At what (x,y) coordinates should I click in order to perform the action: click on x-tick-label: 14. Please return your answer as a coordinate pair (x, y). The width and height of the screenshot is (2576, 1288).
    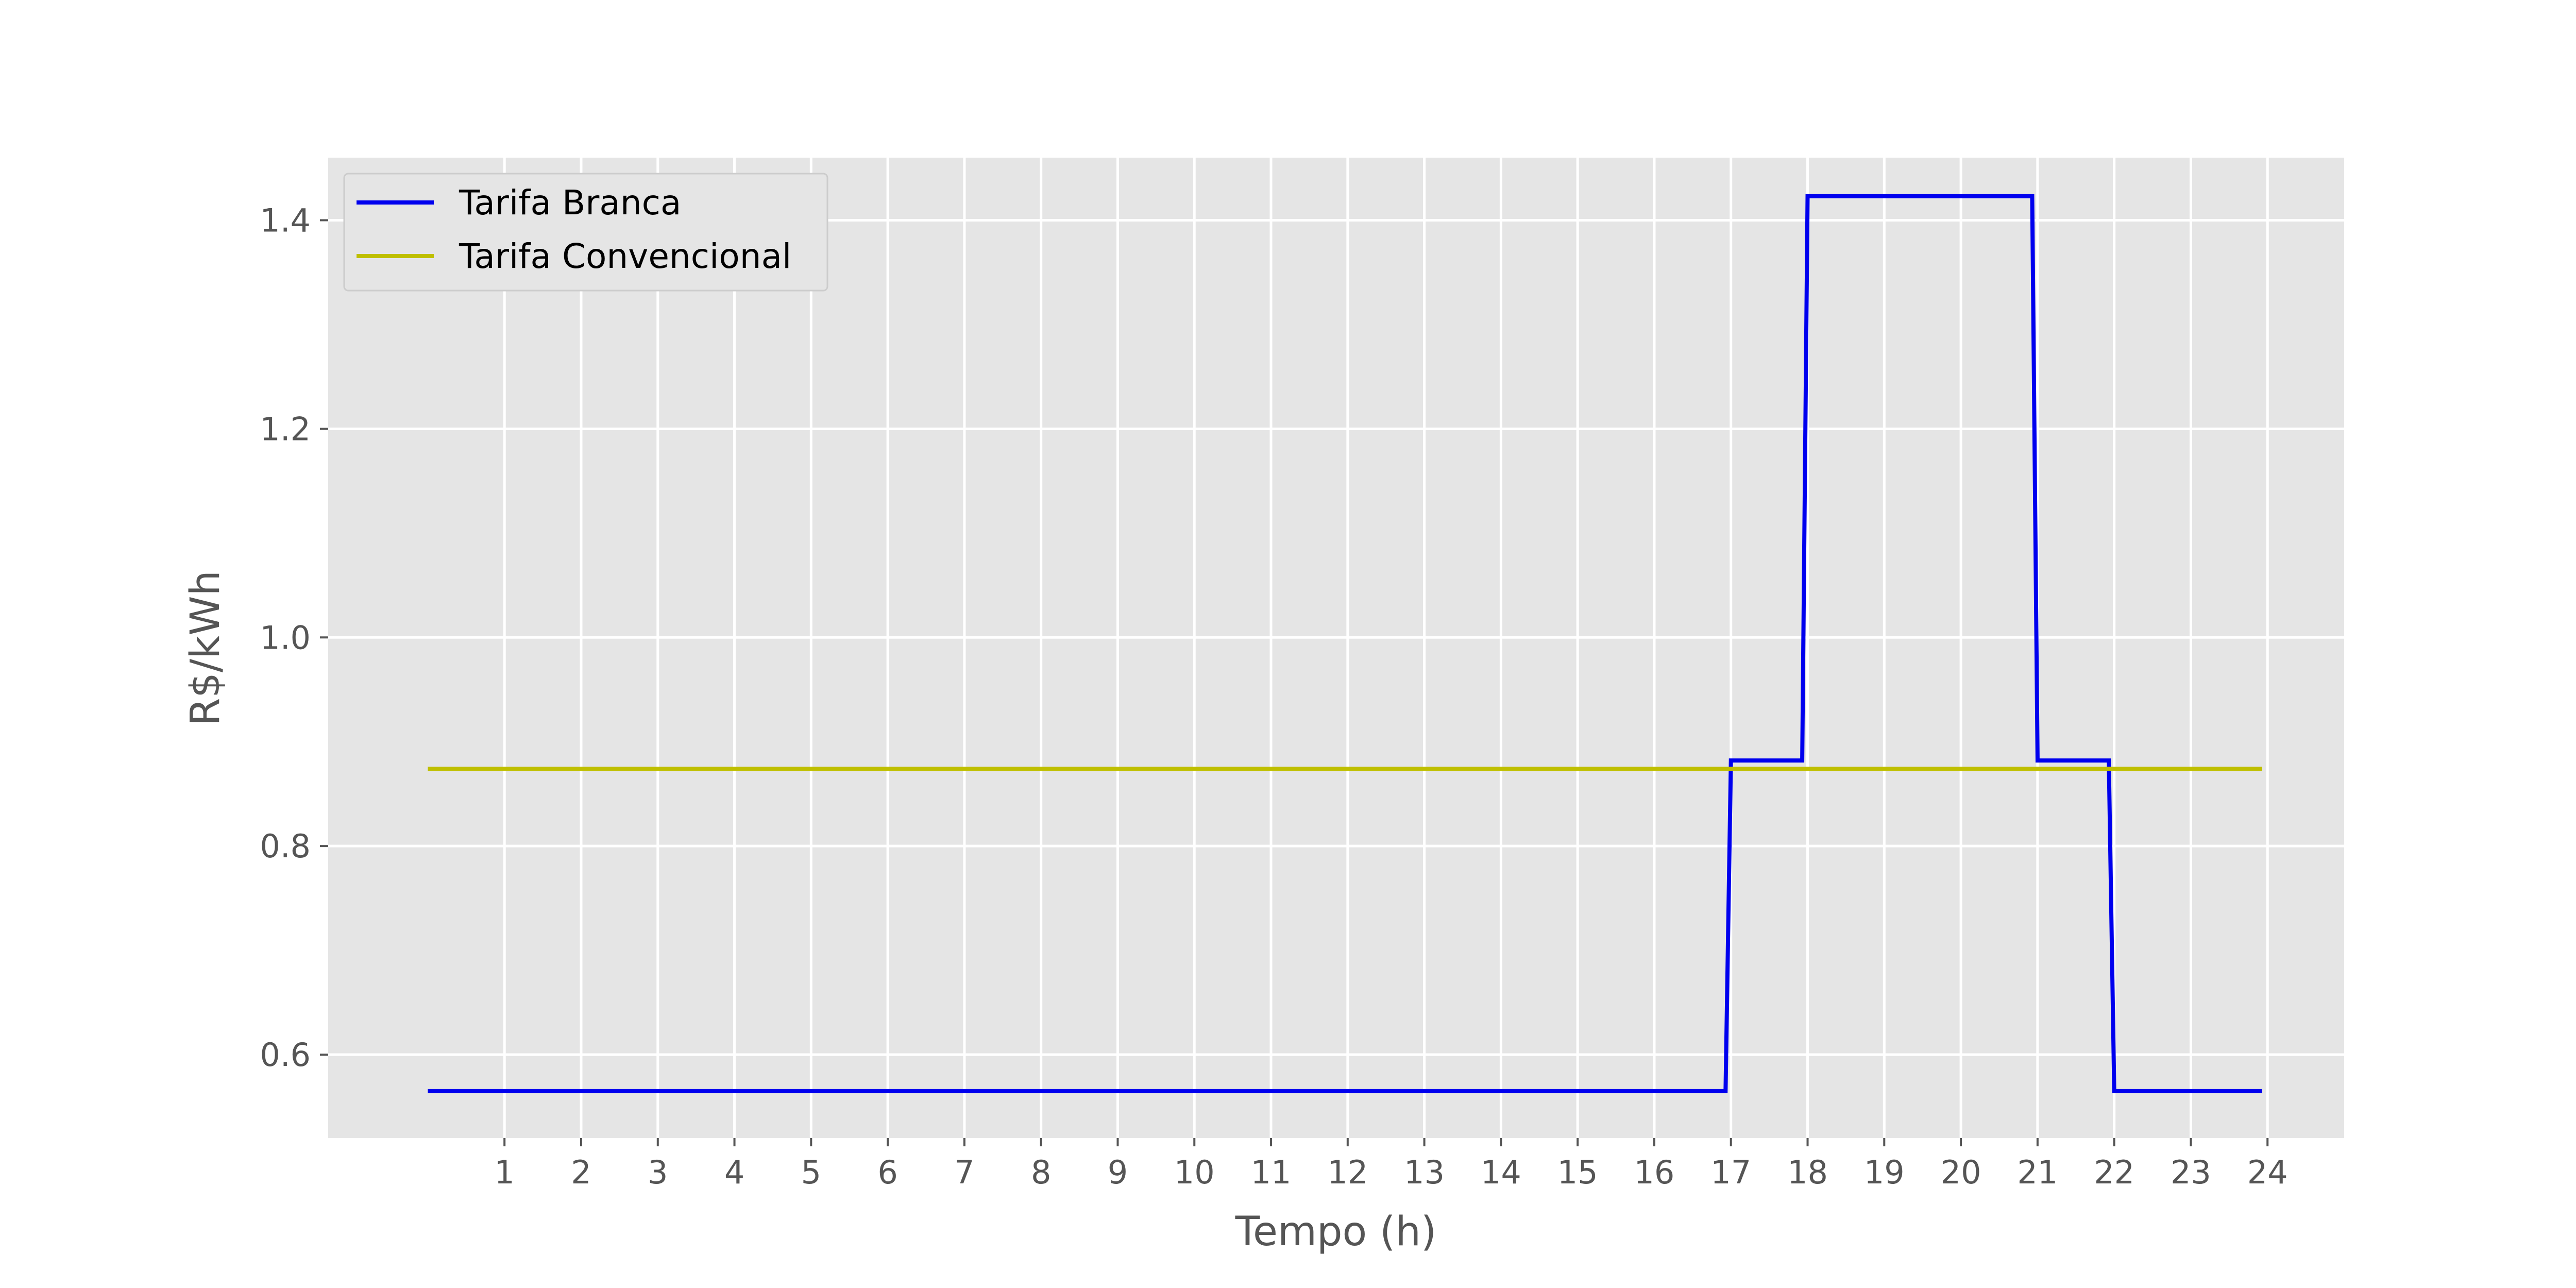
    Looking at the image, I should click on (1501, 1172).